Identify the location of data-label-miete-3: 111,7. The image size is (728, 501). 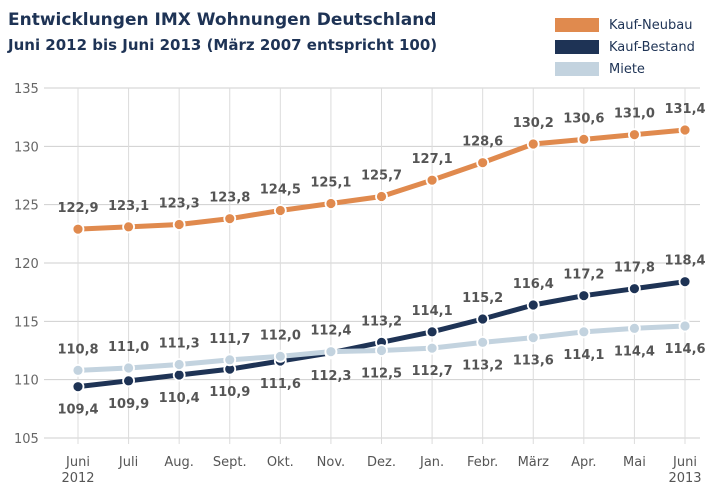
(229, 339).